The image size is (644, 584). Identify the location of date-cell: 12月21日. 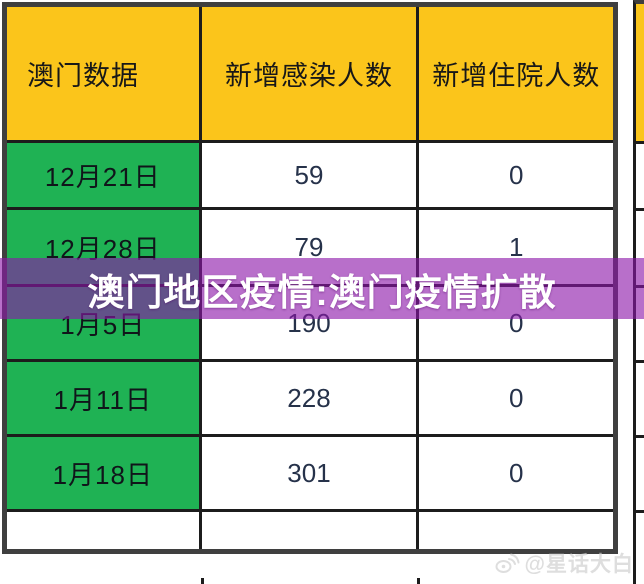
(102, 175).